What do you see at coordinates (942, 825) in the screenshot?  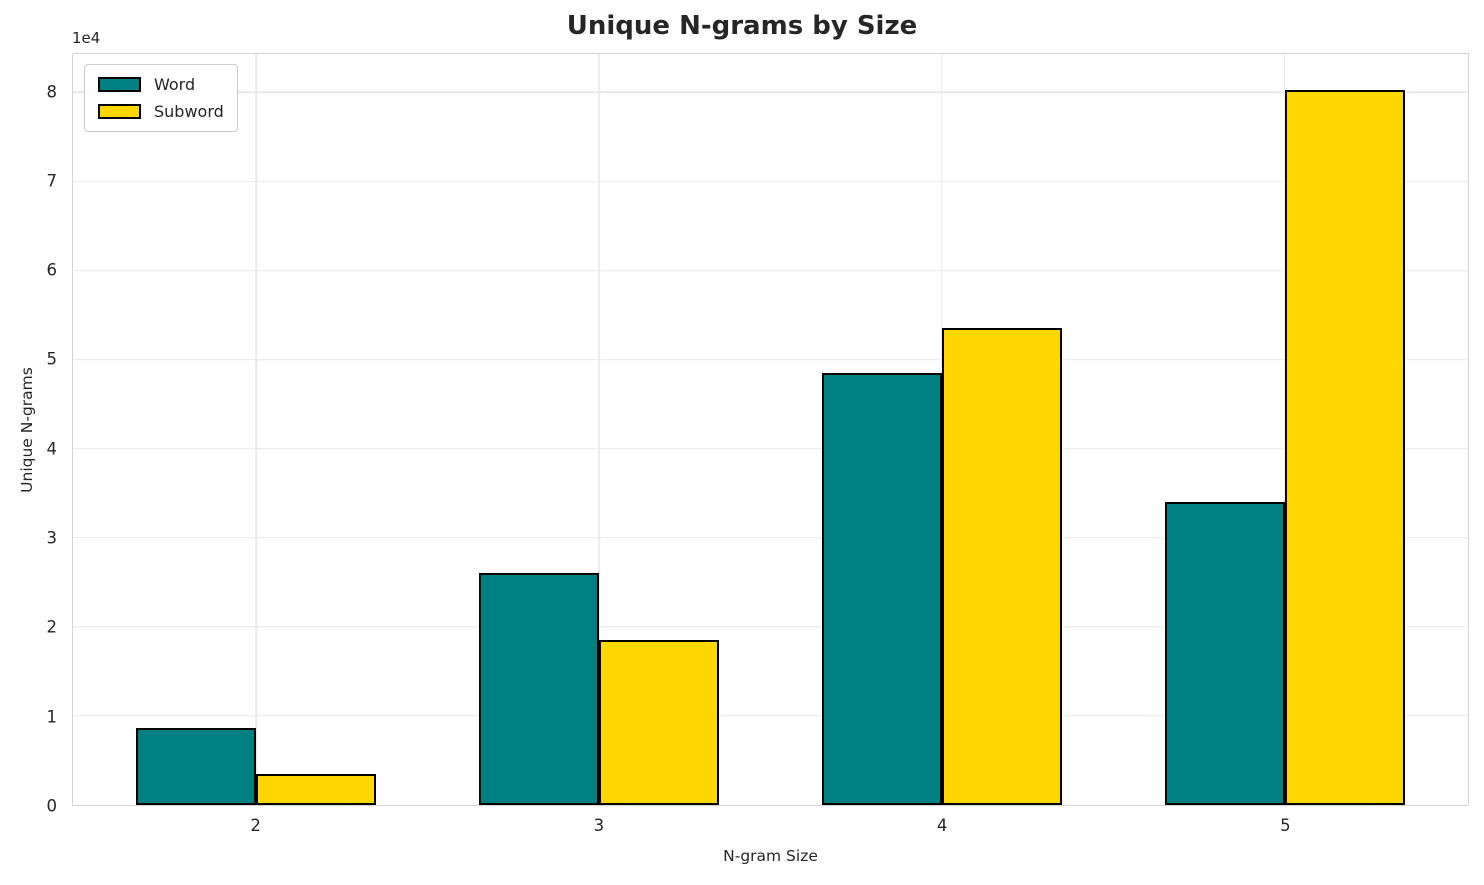 I see `x-tick-label: 4` at bounding box center [942, 825].